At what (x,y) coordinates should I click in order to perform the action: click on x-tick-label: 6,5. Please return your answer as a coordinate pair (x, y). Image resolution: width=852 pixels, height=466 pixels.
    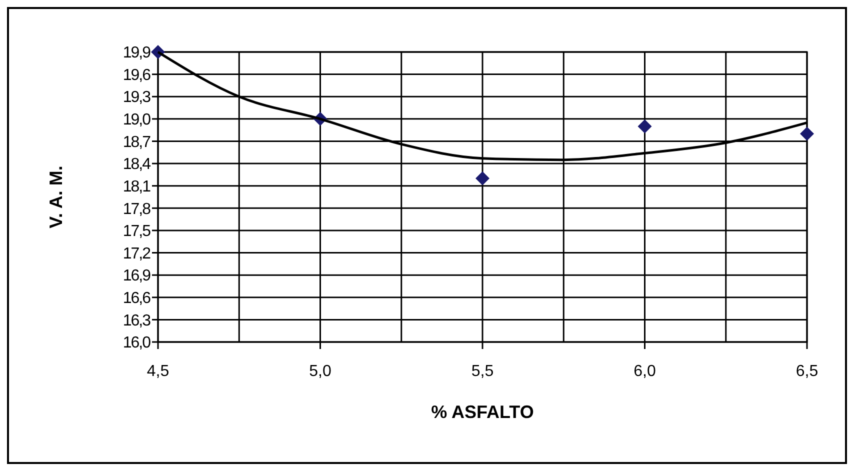
    Looking at the image, I should click on (807, 371).